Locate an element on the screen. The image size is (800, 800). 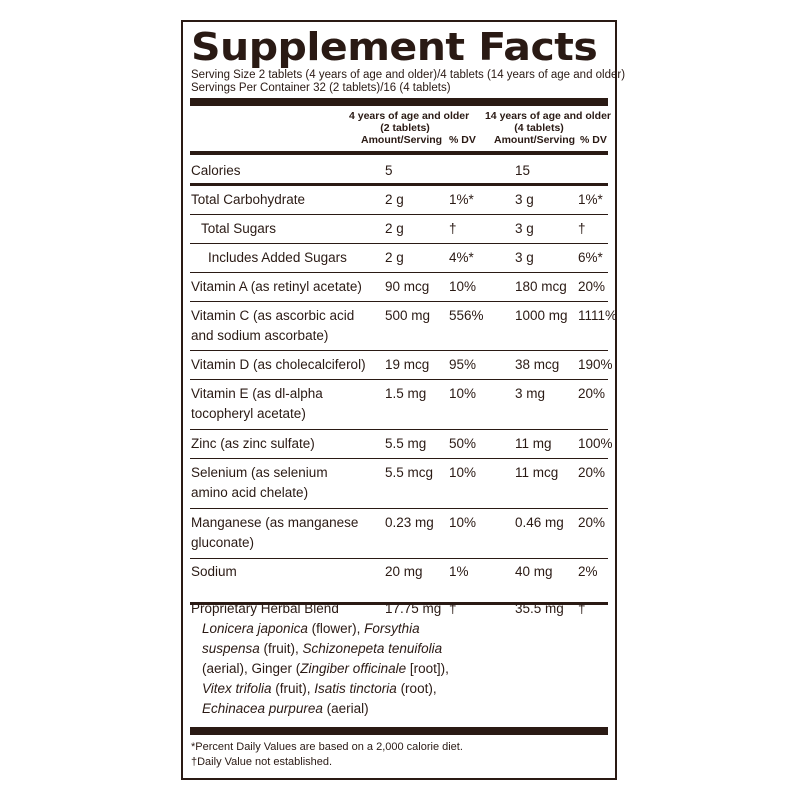
nutrient-dv-group1: 1%* is located at coordinates (461, 199).